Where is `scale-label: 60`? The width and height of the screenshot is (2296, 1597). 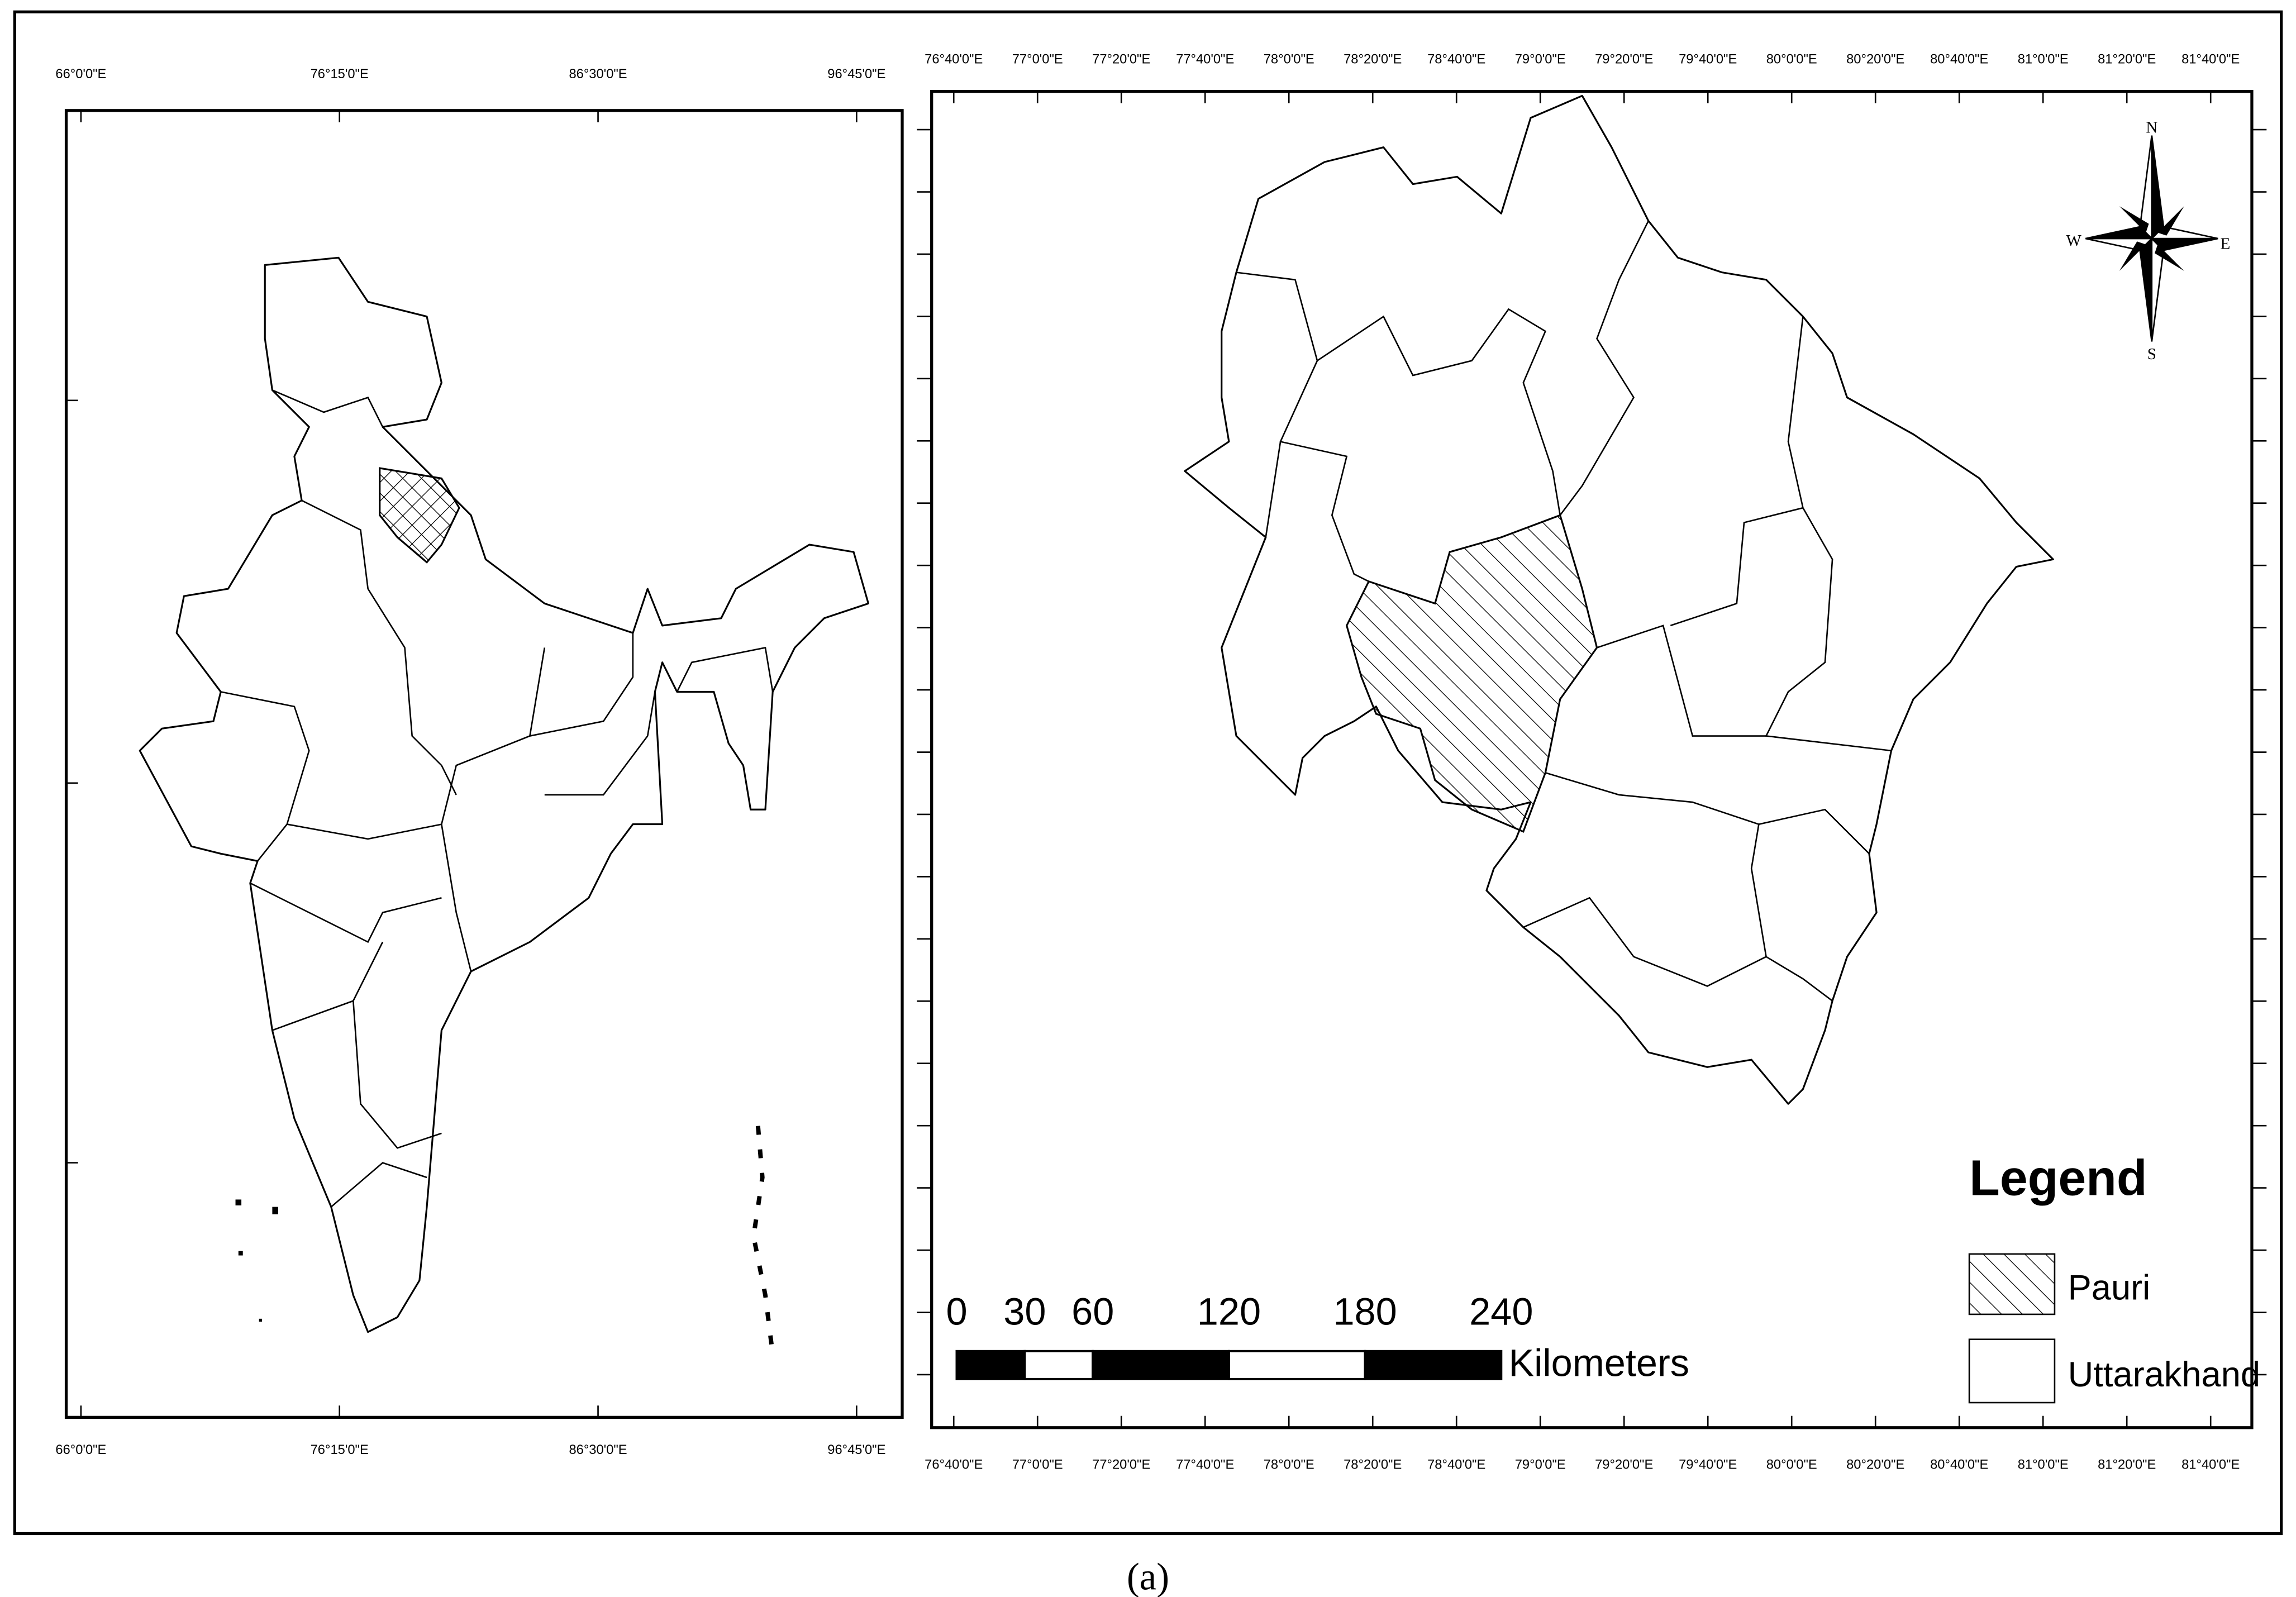
scale-label: 60 is located at coordinates (1092, 1311).